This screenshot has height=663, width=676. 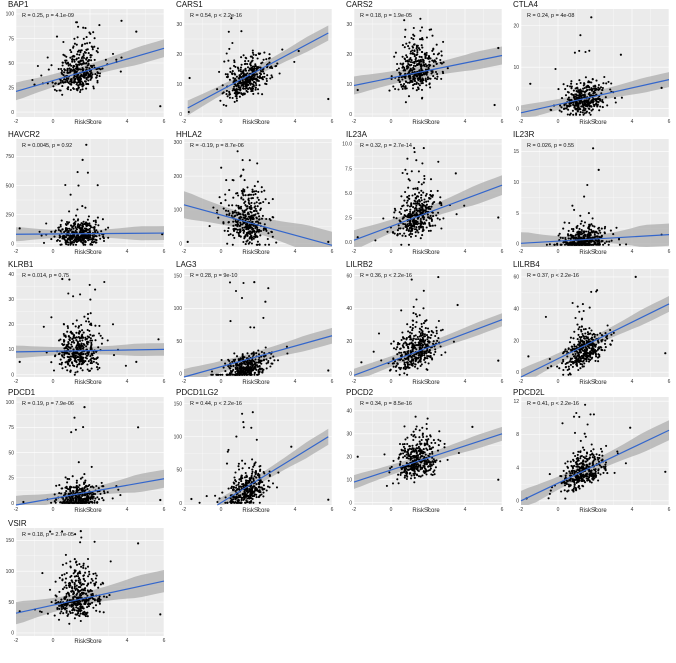 I want to click on x-axis-label: RiskScore, so click(x=426, y=383).